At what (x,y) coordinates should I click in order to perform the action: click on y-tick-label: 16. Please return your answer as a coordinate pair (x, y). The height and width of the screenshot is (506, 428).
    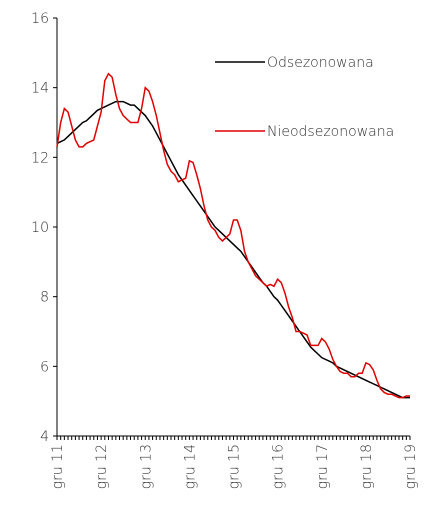
    Looking at the image, I should click on (40, 19).